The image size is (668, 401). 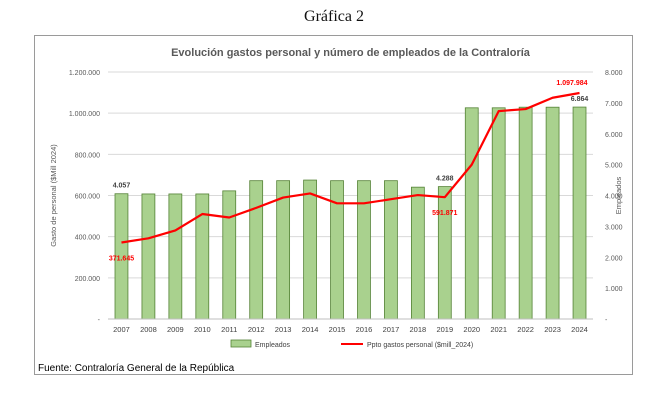 What do you see at coordinates (614, 166) in the screenshot?
I see `right-tick-label: 5.000` at bounding box center [614, 166].